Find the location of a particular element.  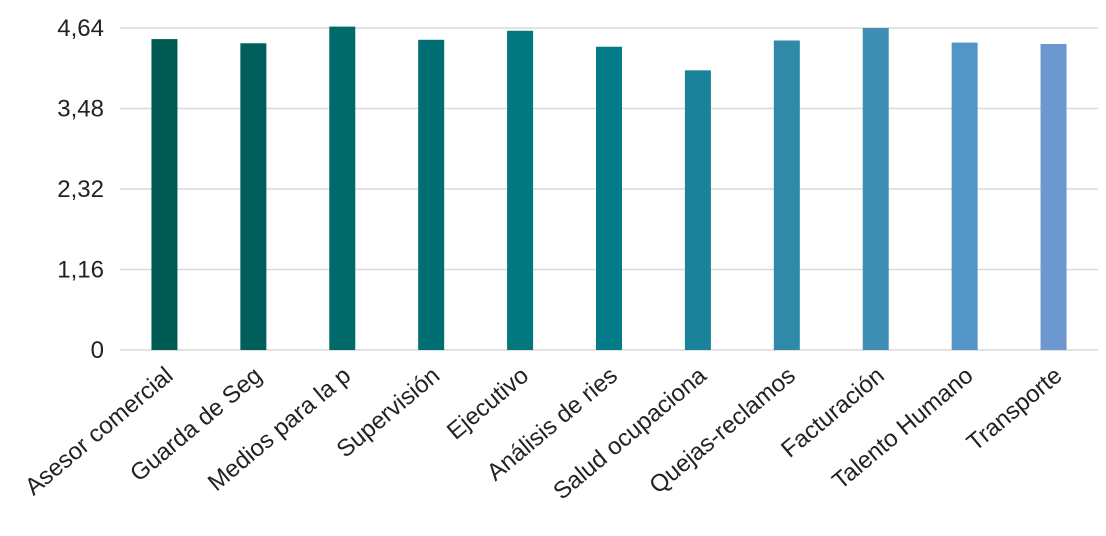

y-tick-label: 1,16 is located at coordinates (80, 270).